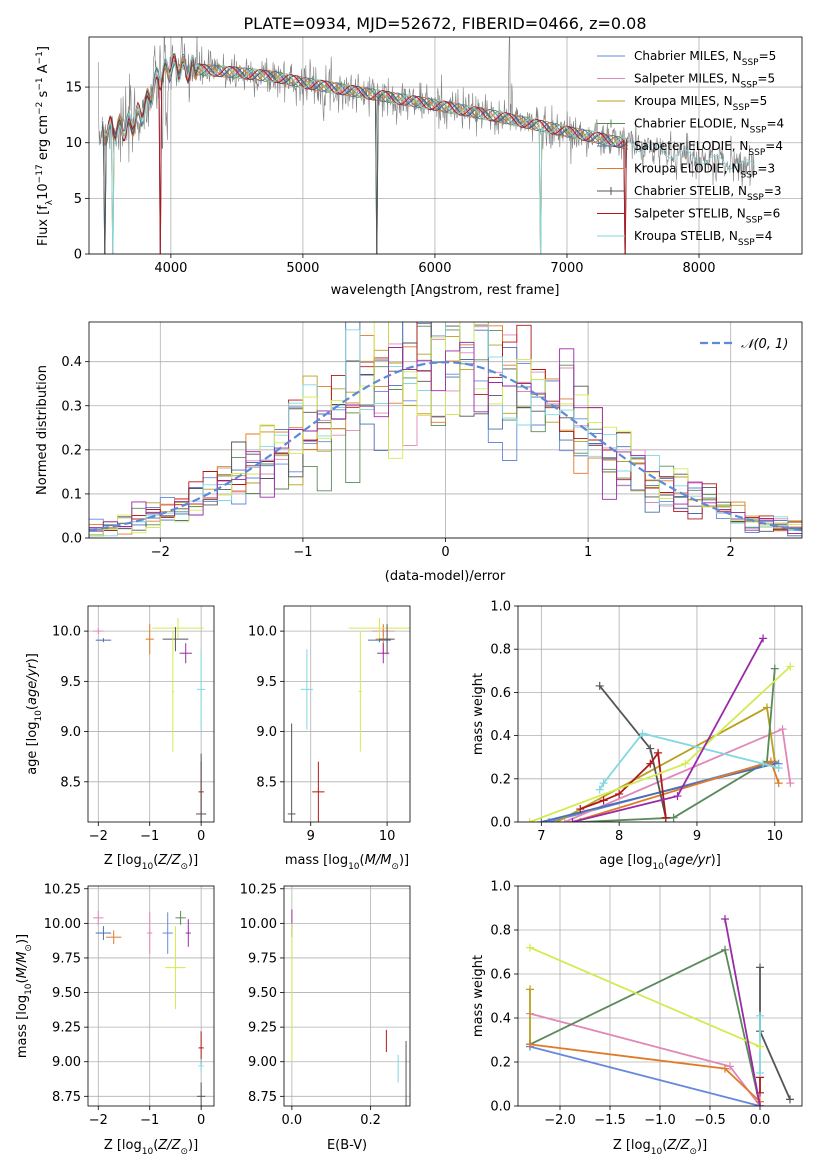  What do you see at coordinates (78, 199) in the screenshot?
I see `y-tick-label: 5` at bounding box center [78, 199].